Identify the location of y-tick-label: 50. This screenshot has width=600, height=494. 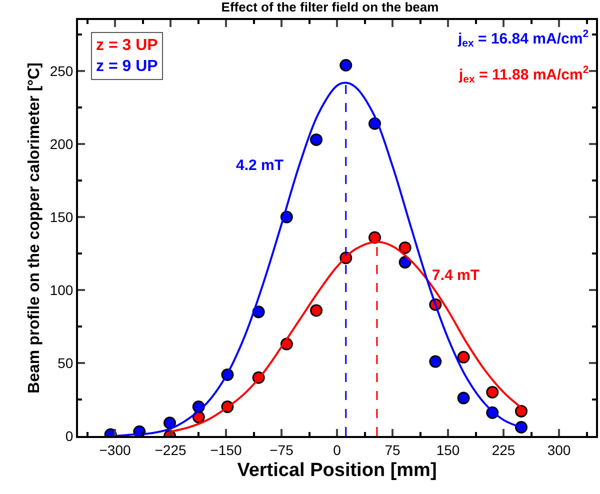
(66, 362).